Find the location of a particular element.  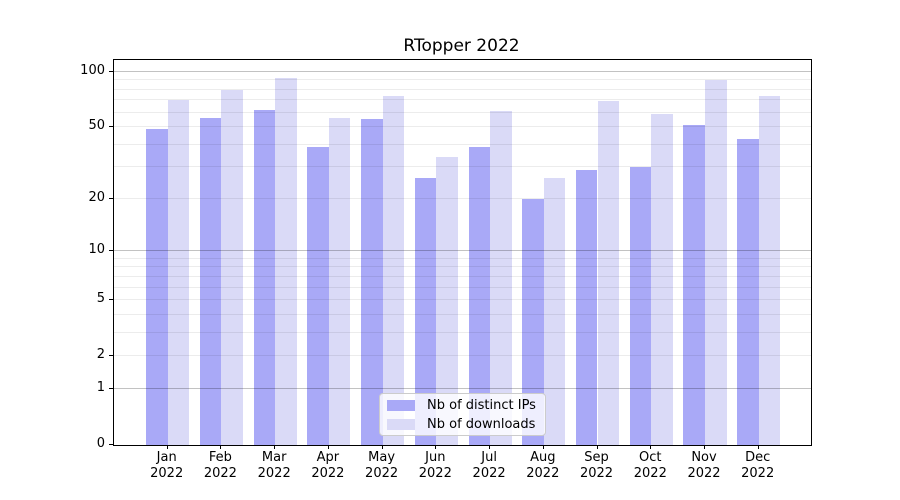

bar-downloads-dec is located at coordinates (769, 270).